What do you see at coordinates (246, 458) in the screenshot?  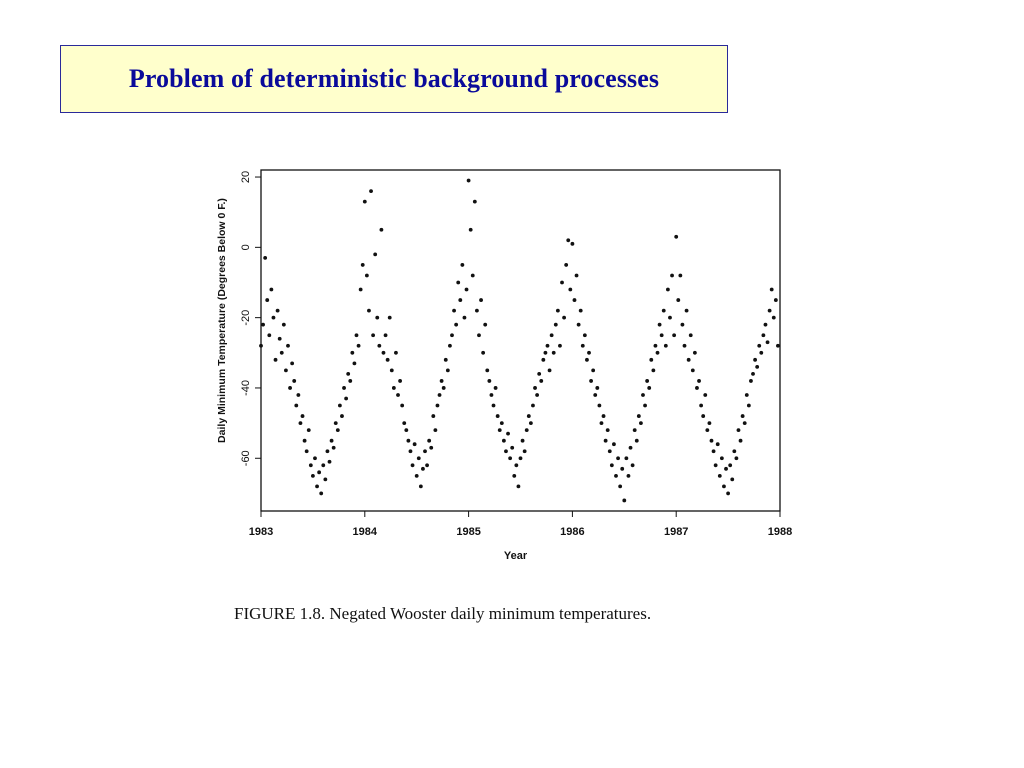 I see `y-tick-label: -60` at bounding box center [246, 458].